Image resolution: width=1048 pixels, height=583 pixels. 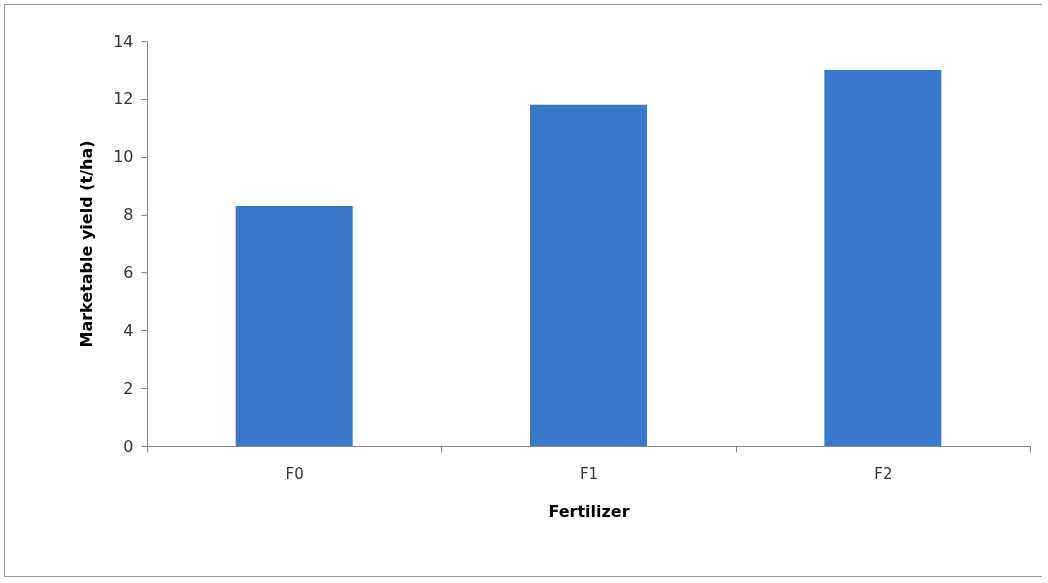 I want to click on y-tick-label: 2, so click(x=128, y=388).